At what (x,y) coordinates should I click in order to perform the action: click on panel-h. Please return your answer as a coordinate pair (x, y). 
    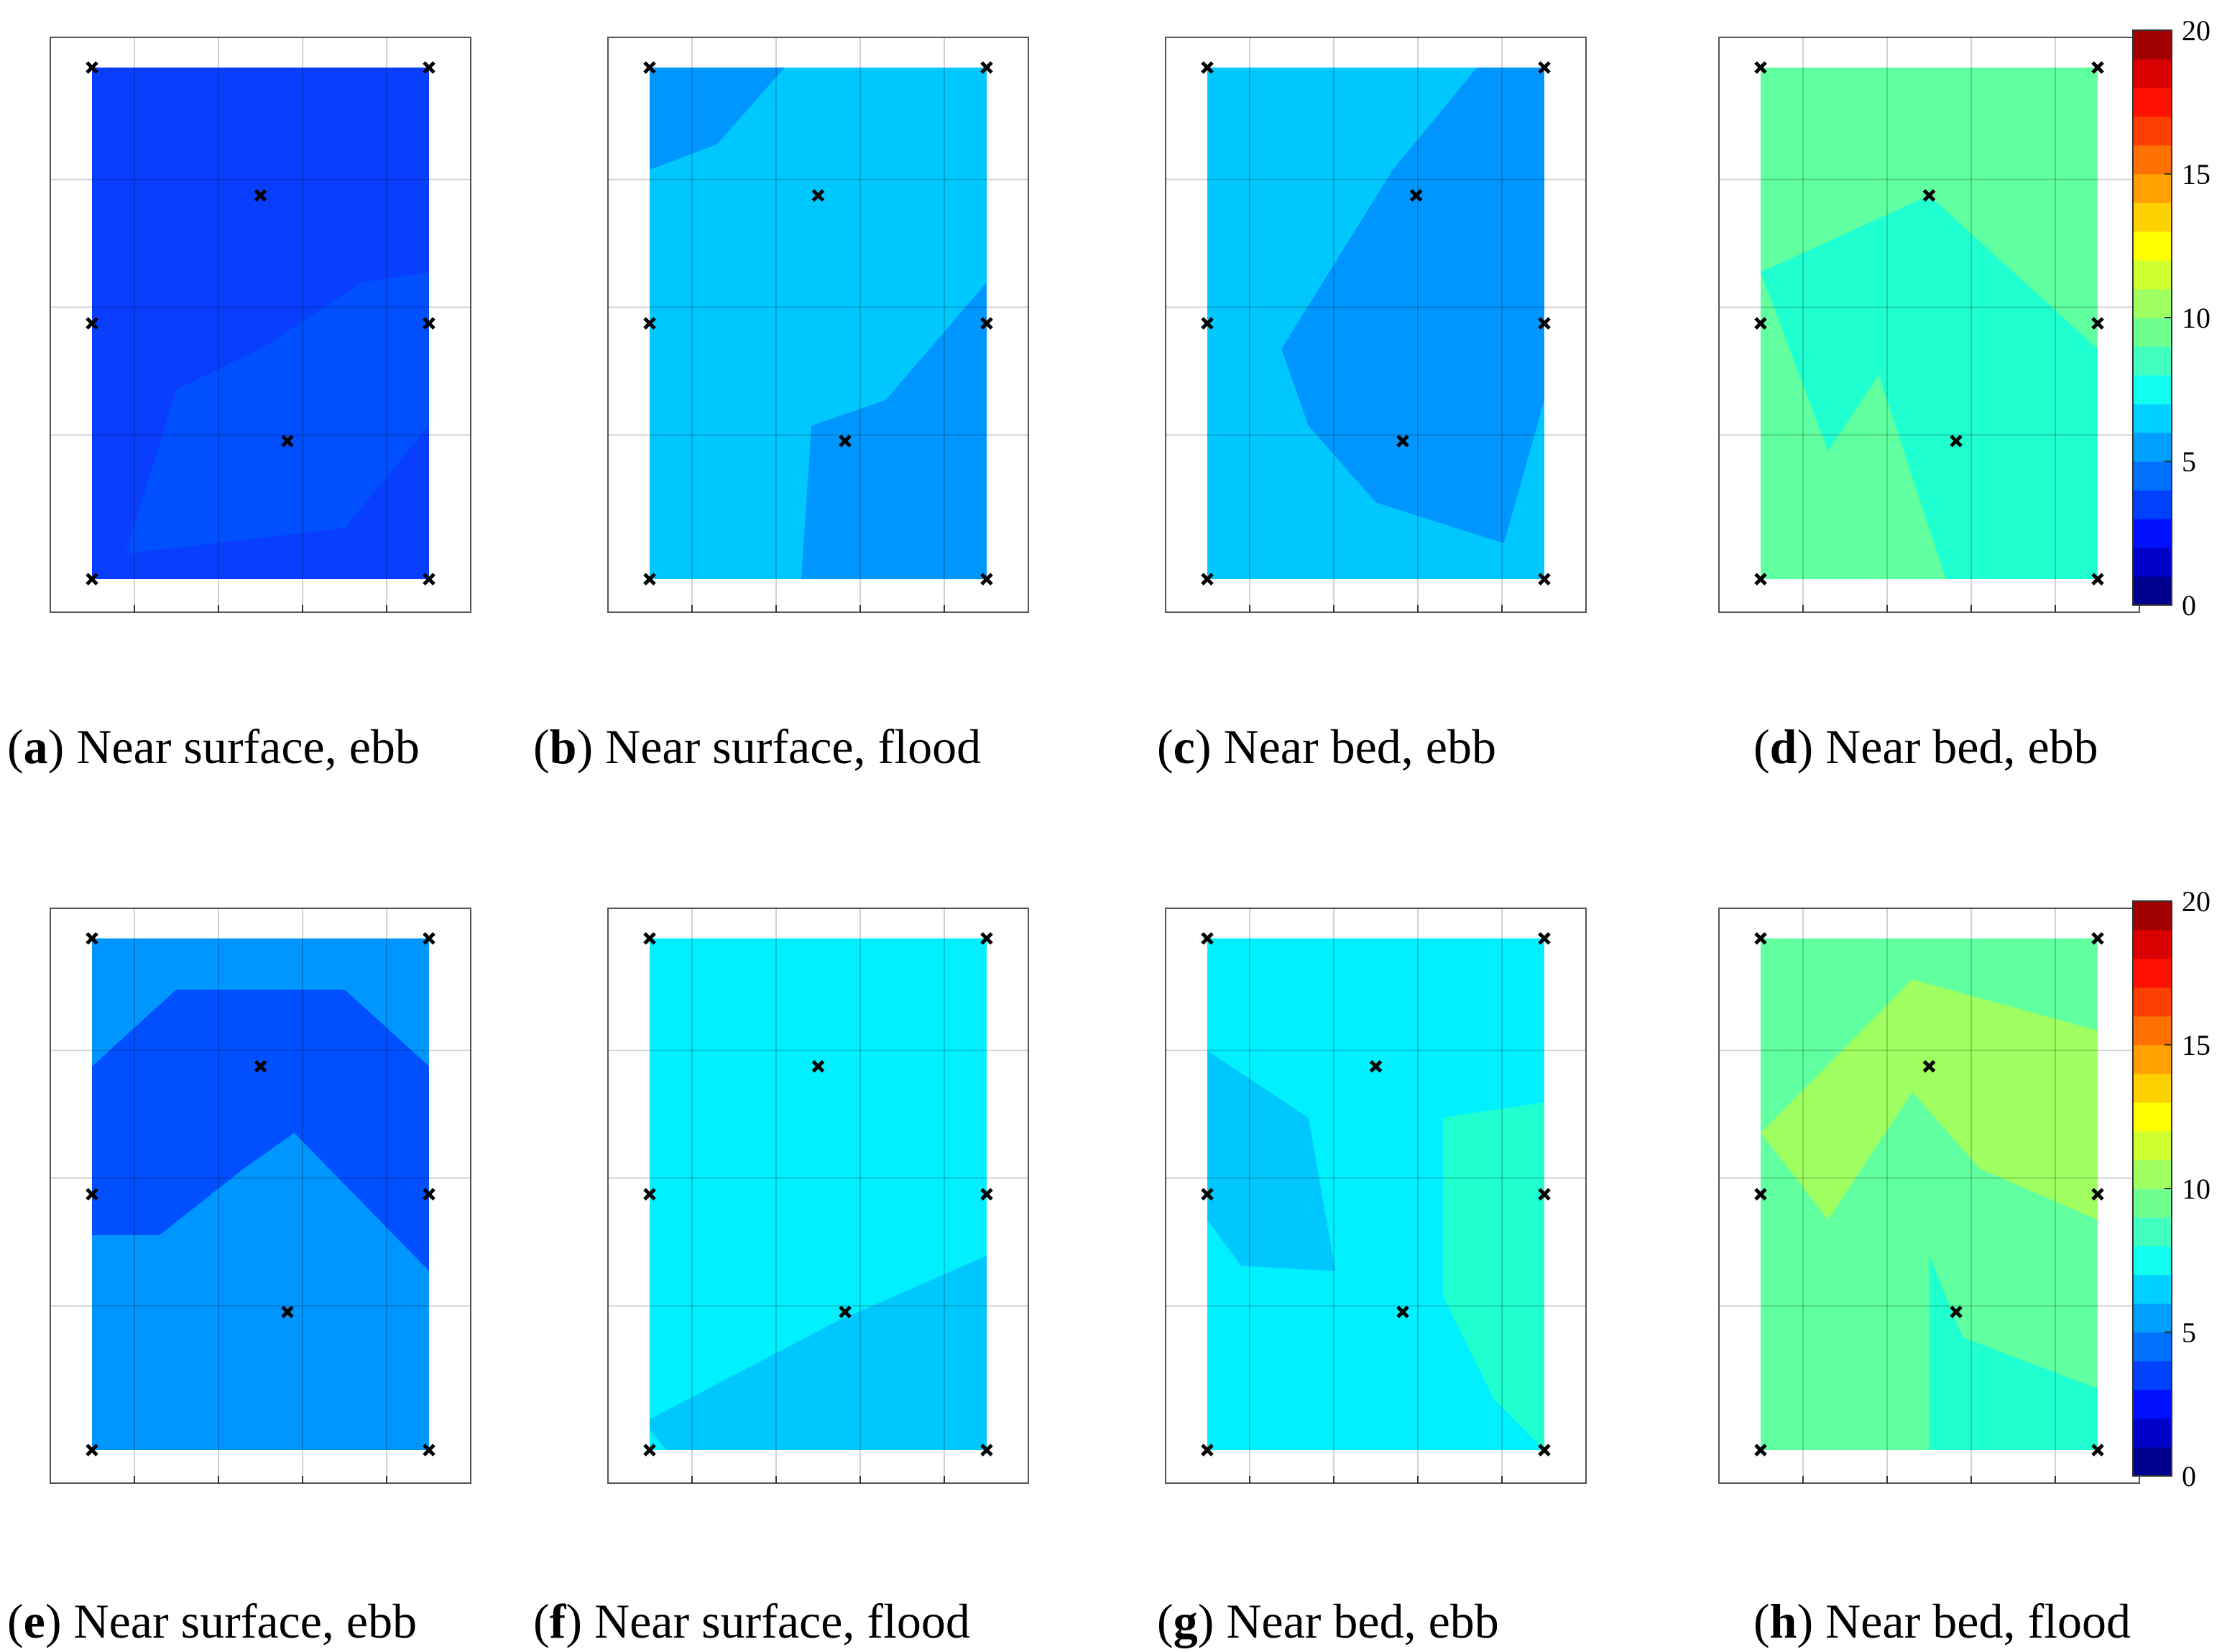
    Looking at the image, I should click on (1929, 1196).